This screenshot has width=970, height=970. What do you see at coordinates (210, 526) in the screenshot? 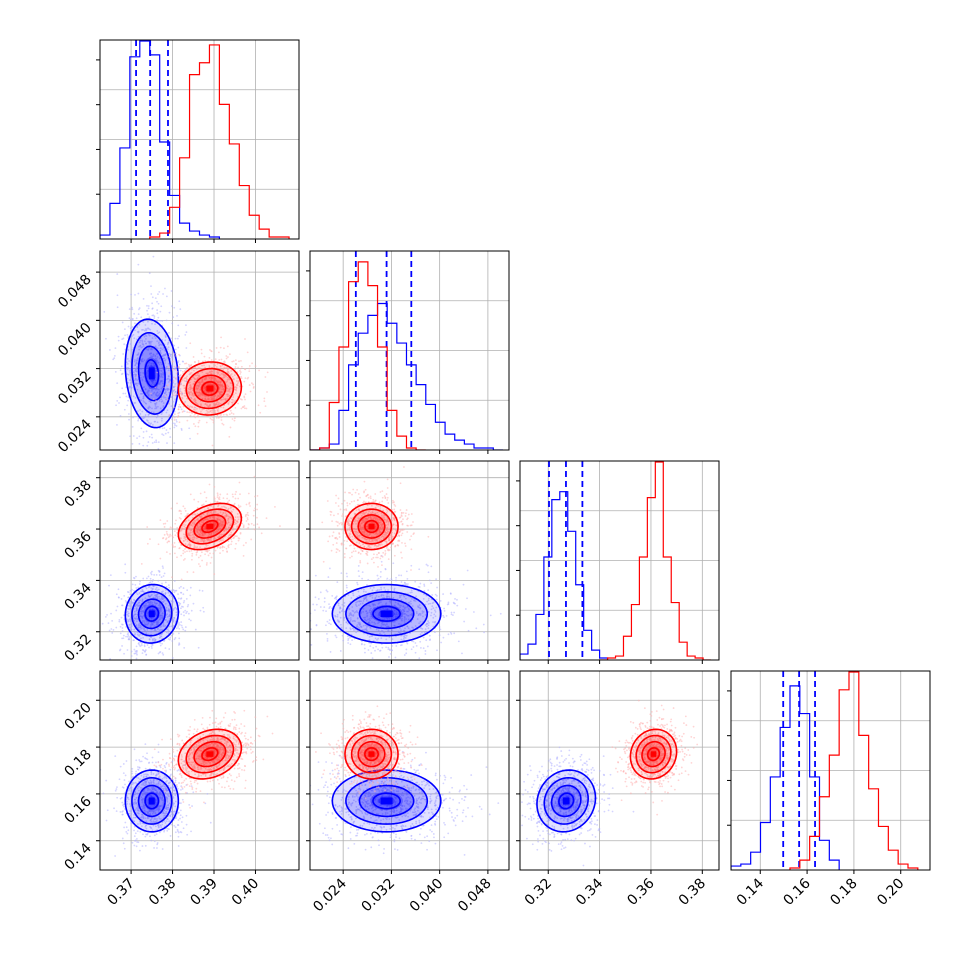
I see `contour-line` at bounding box center [210, 526].